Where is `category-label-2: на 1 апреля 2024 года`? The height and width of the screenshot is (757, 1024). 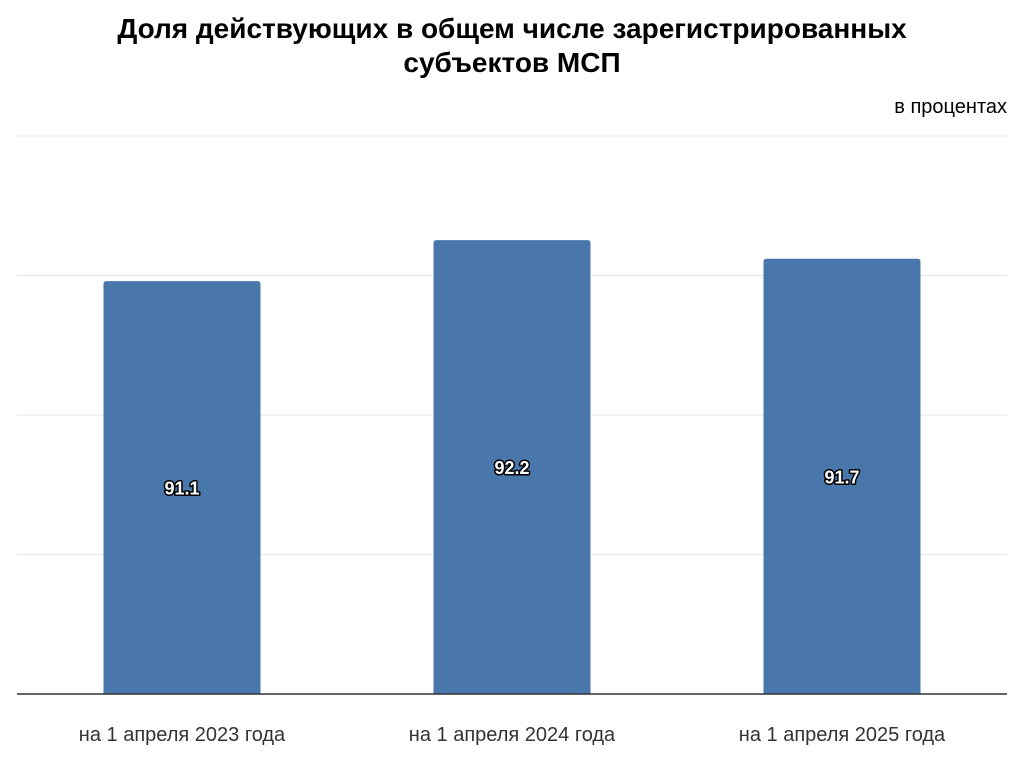 category-label-2: на 1 апреля 2024 года is located at coordinates (512, 735).